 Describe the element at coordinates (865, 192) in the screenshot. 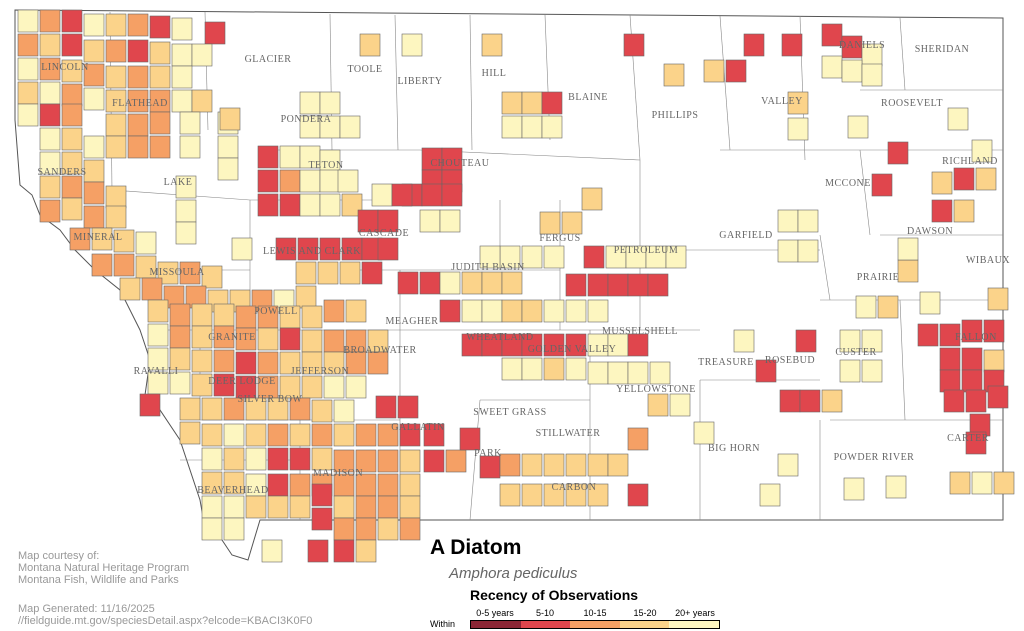

I see `county-border` at that location.